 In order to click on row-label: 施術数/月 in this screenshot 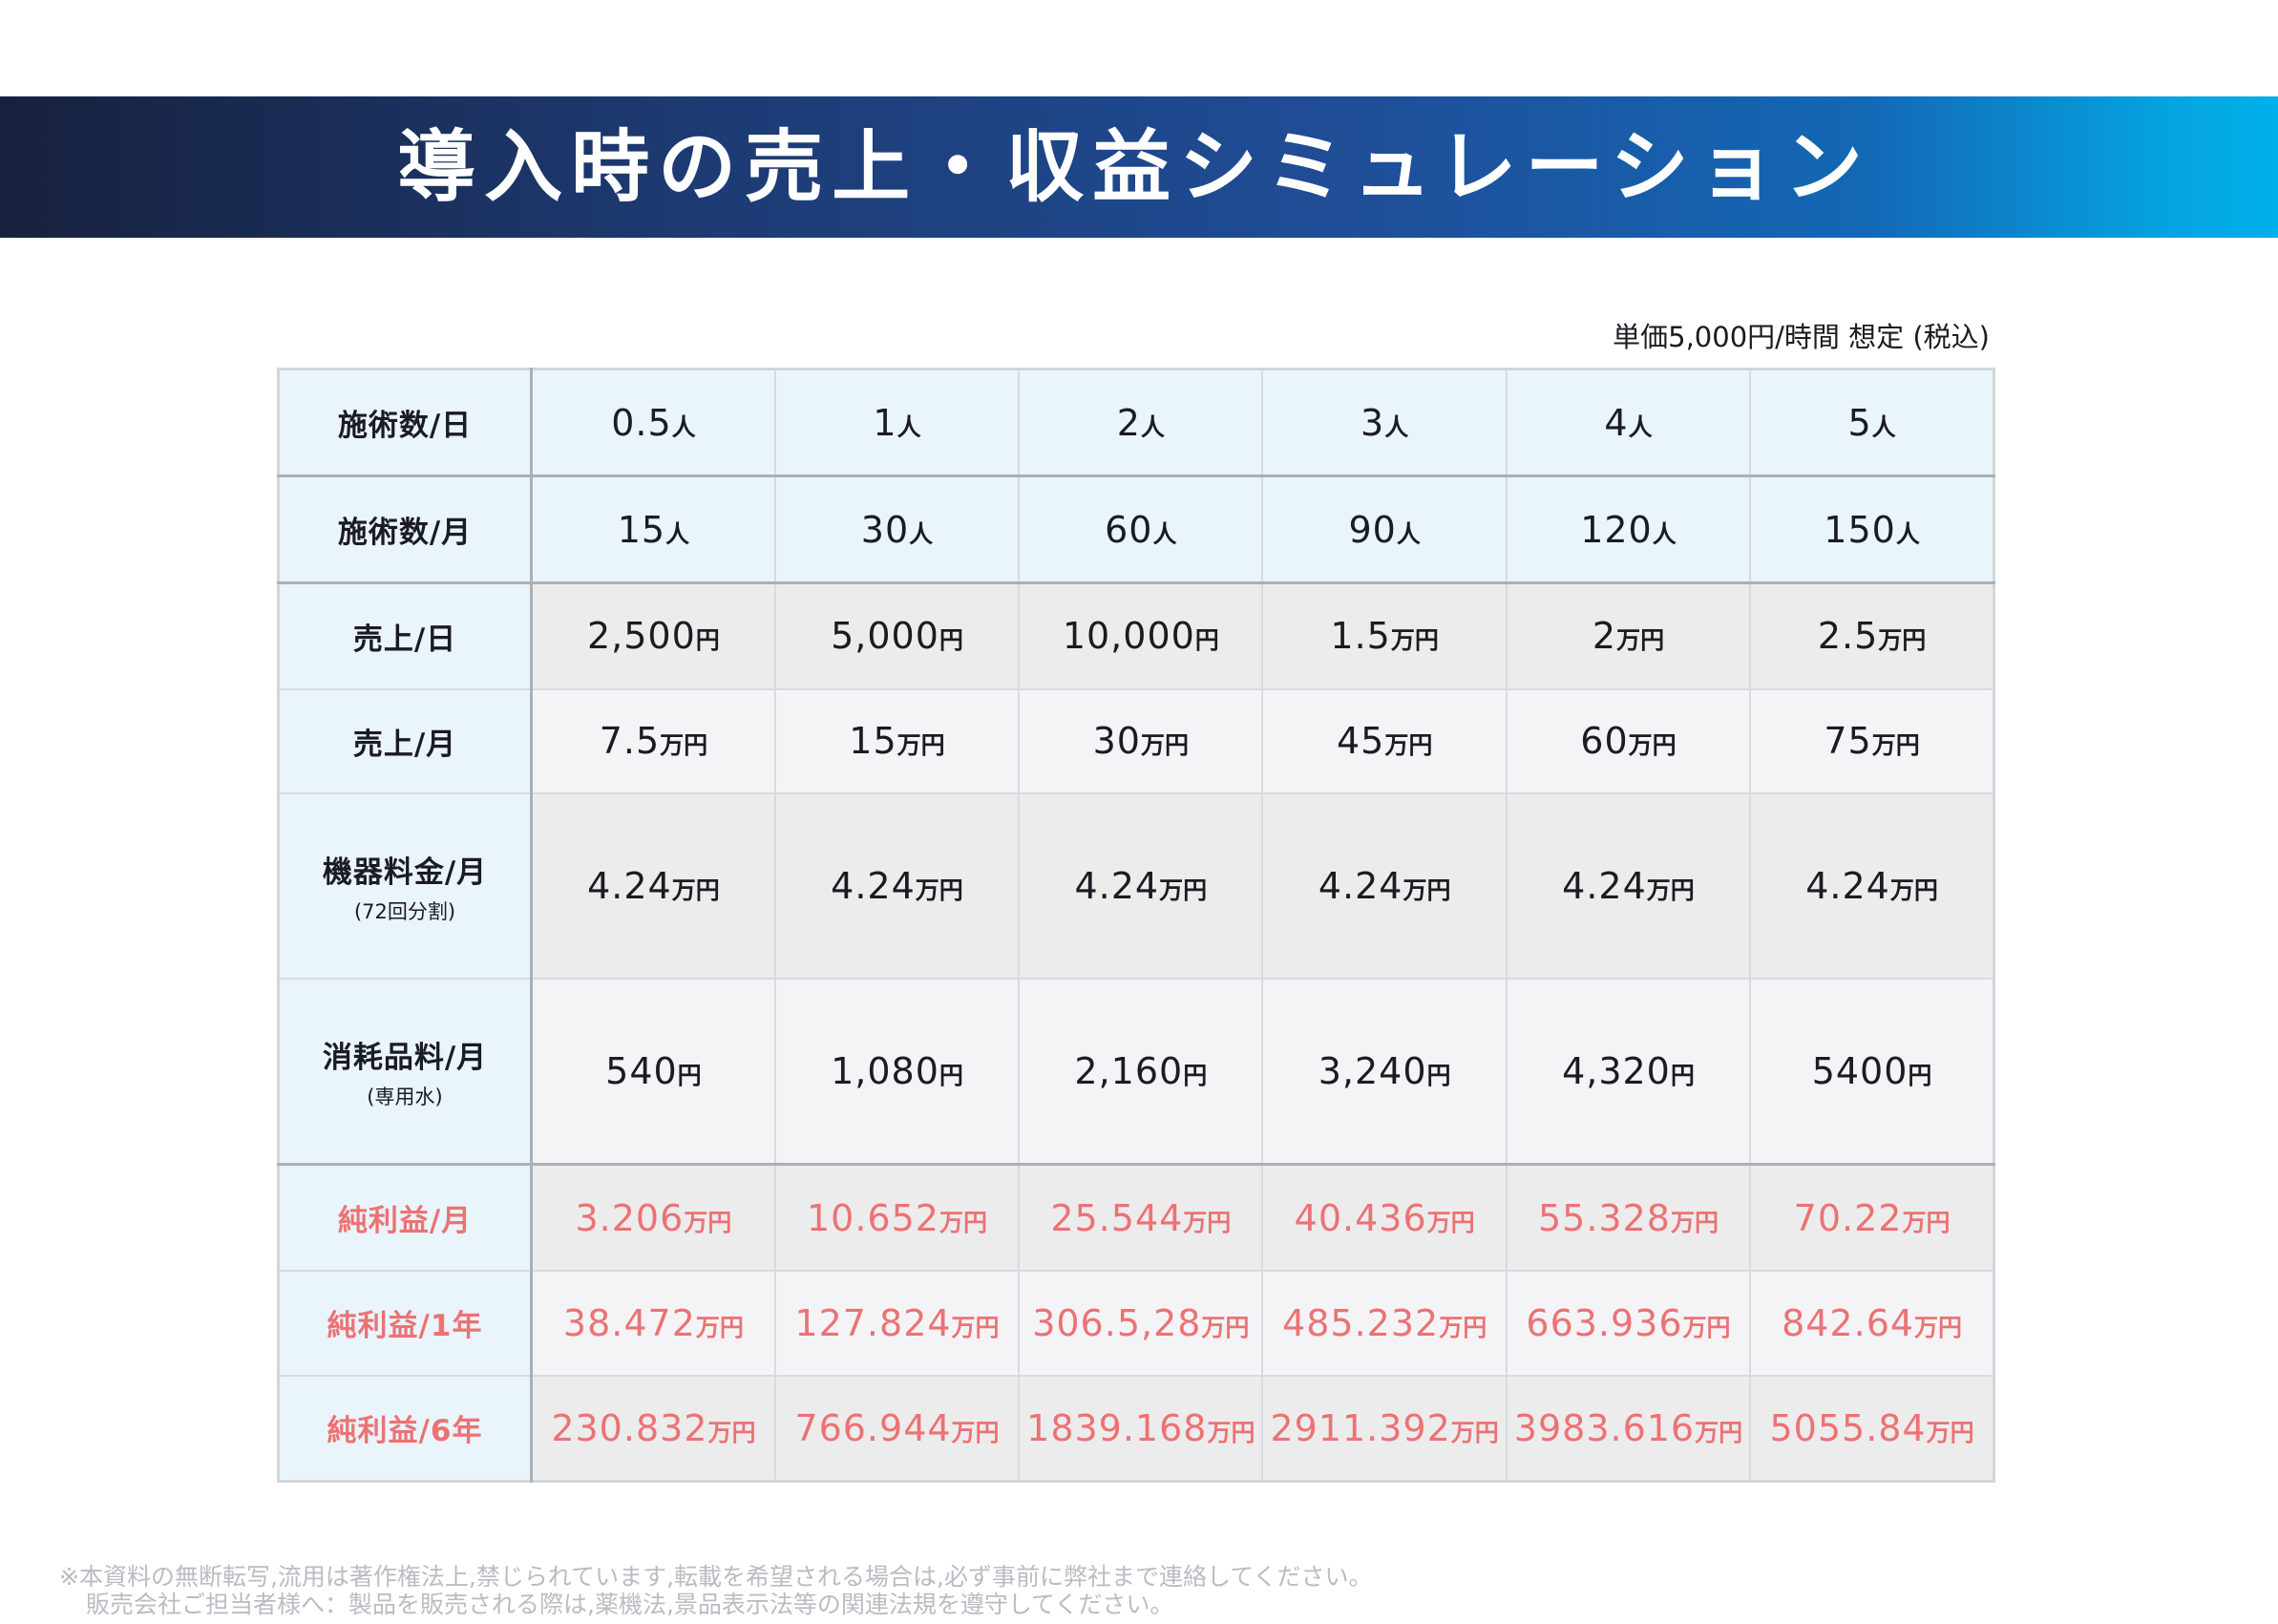, I will do `click(405, 529)`.